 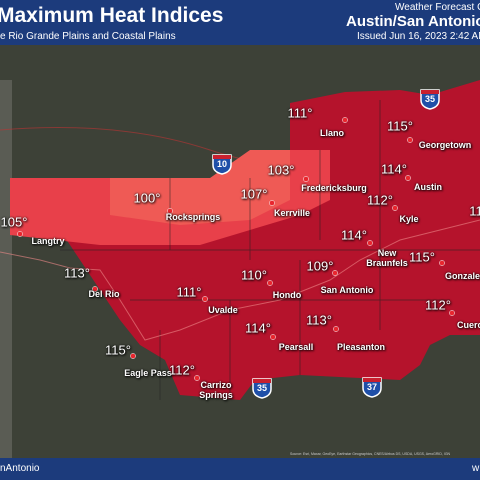 I want to click on city-name: Carrizo Springs, so click(x=216, y=390).